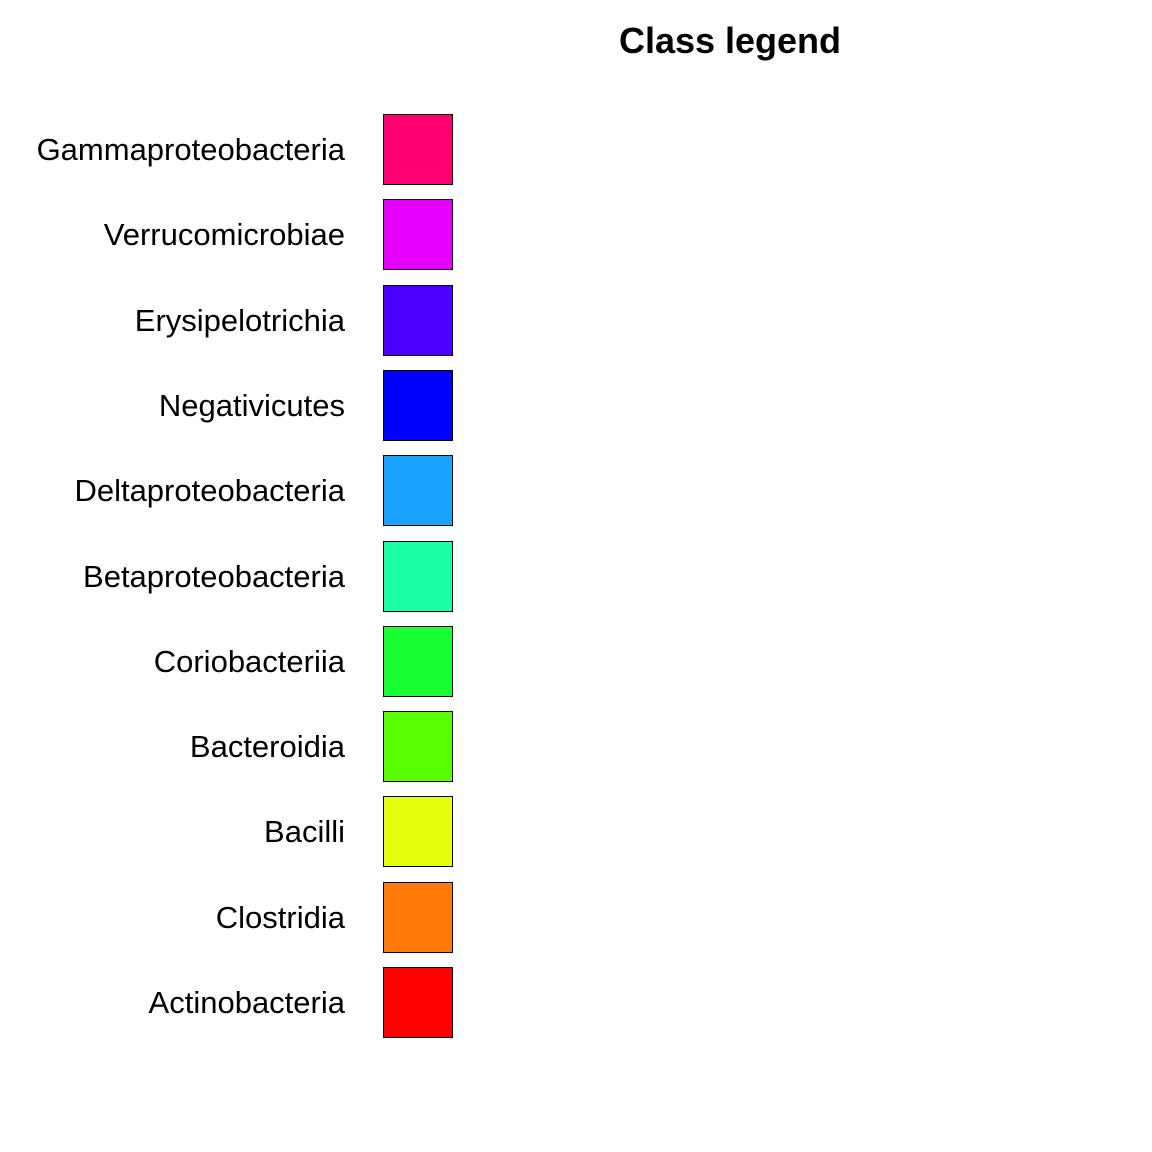  I want to click on legend-entry: Verrucomicrobiae, so click(235, 235).